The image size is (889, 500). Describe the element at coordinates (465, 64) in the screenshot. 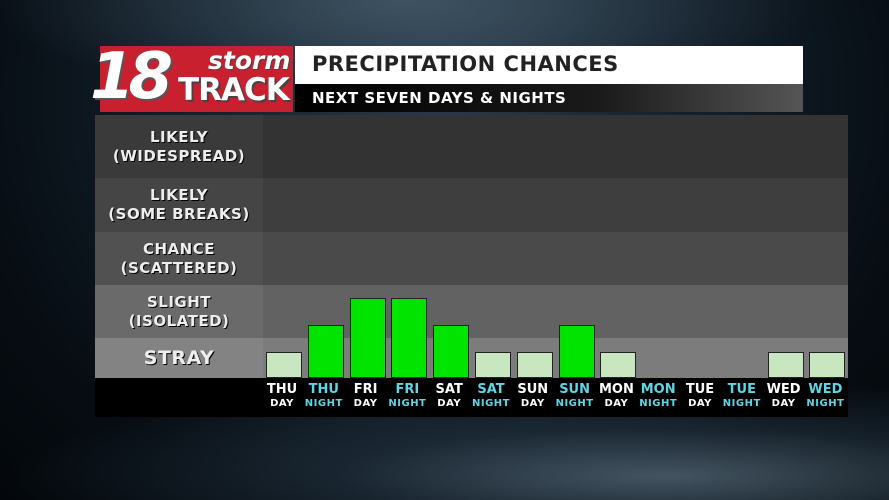

I see `chart-title: PRECIPITATION CHANCES` at that location.